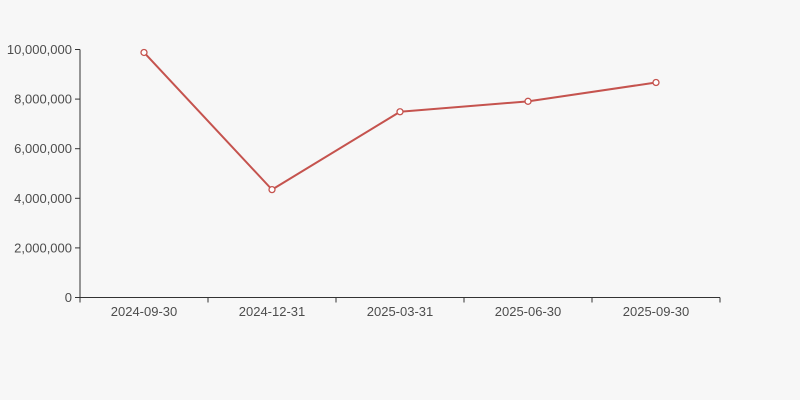 This screenshot has height=400, width=800. What do you see at coordinates (656, 311) in the screenshot?
I see `x-tick-label: 2025-09-30` at bounding box center [656, 311].